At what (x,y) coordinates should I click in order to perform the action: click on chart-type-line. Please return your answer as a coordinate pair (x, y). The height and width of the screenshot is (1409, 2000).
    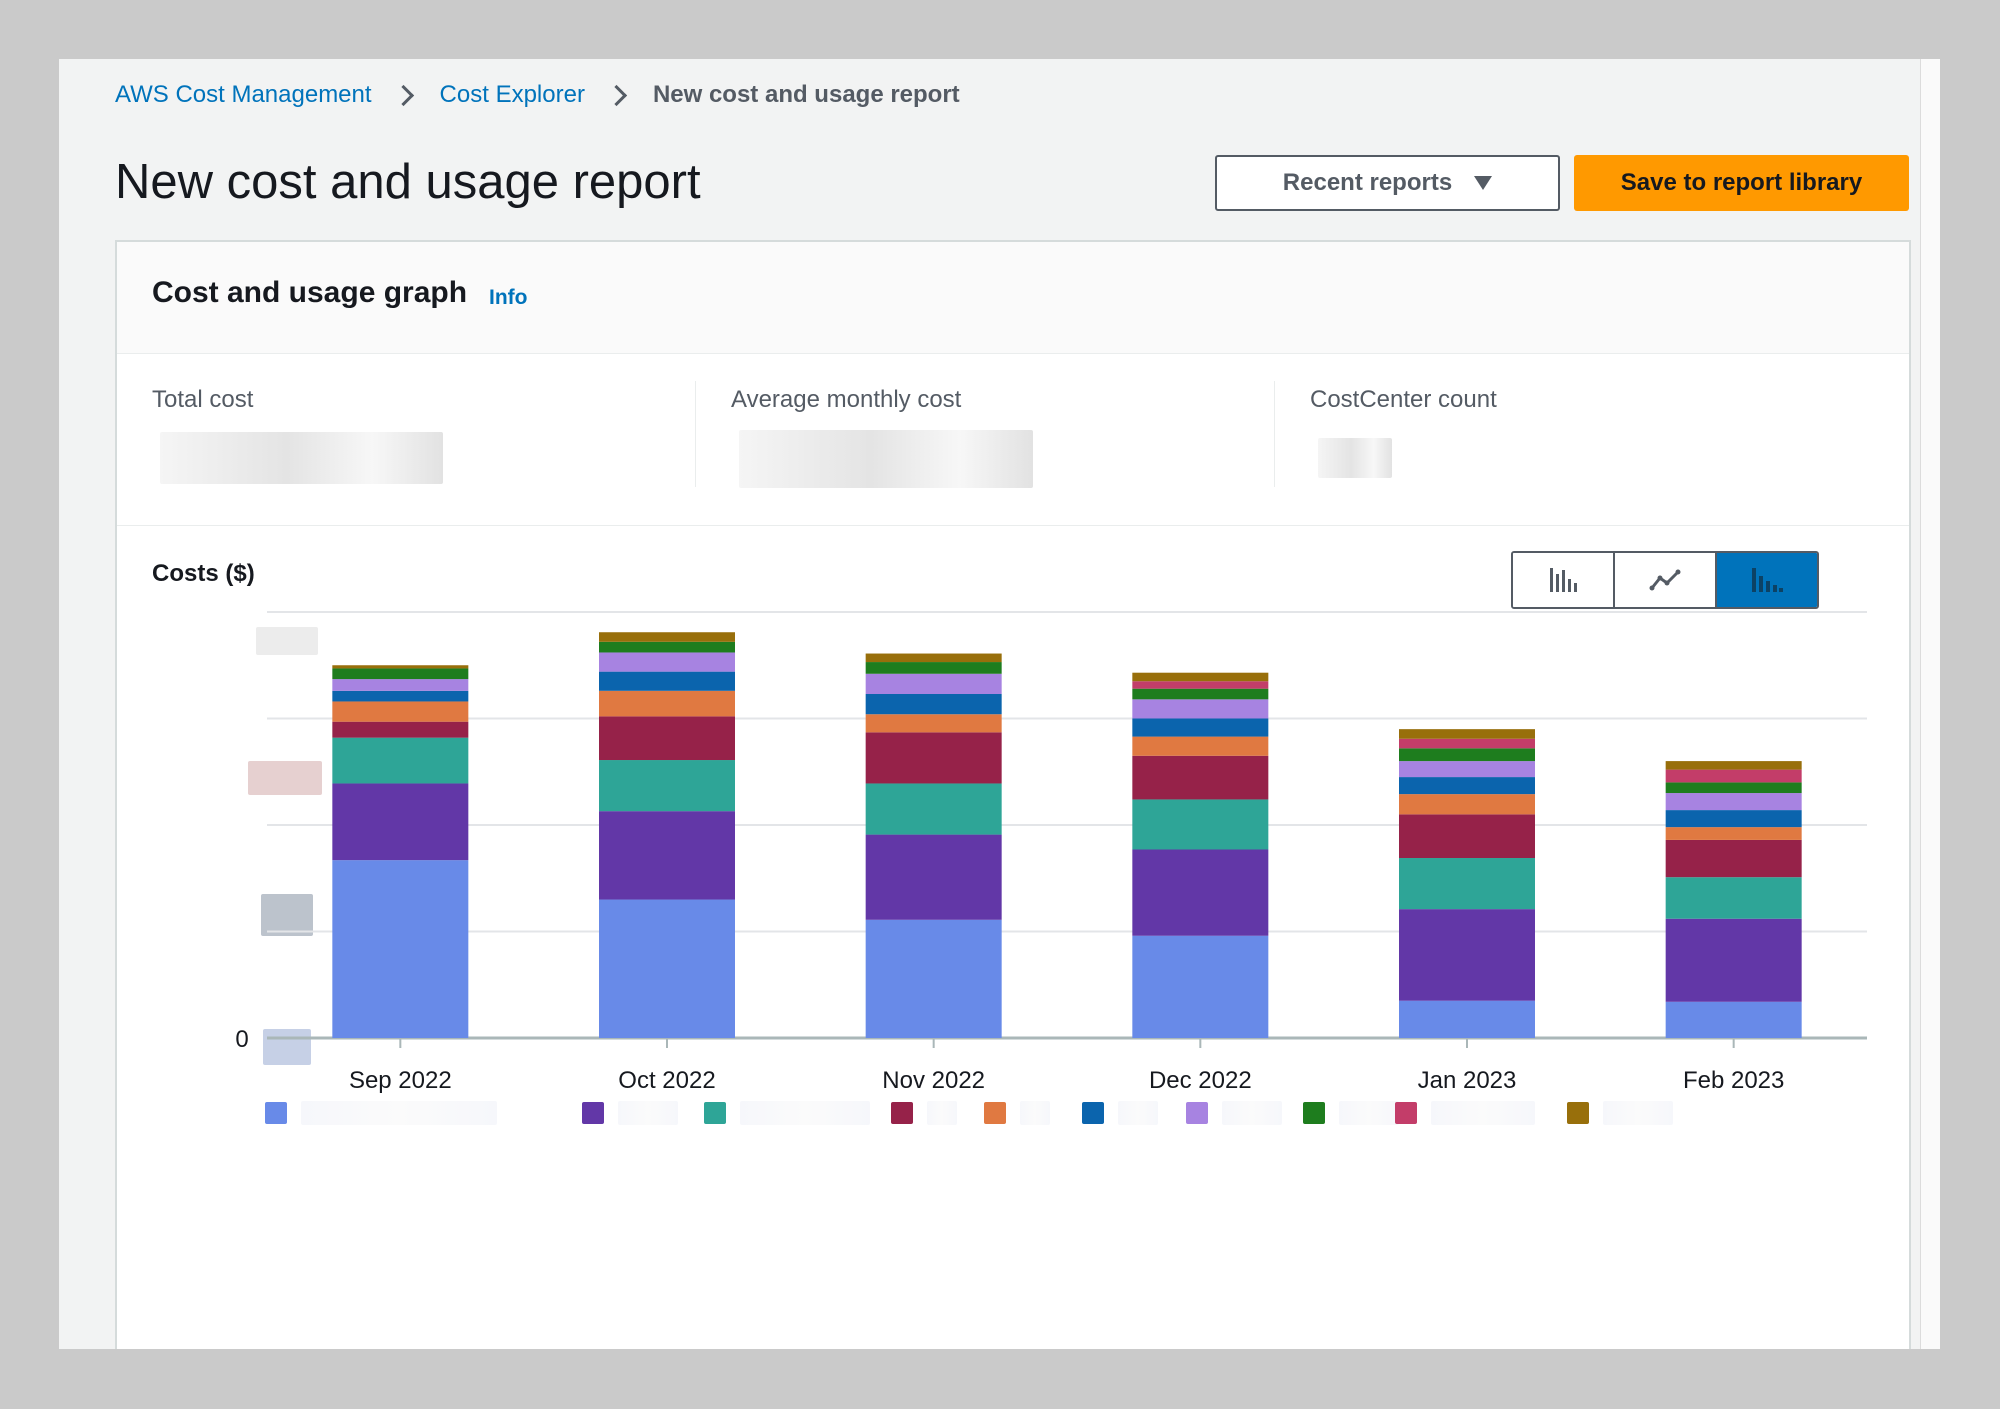
    Looking at the image, I should click on (1664, 580).